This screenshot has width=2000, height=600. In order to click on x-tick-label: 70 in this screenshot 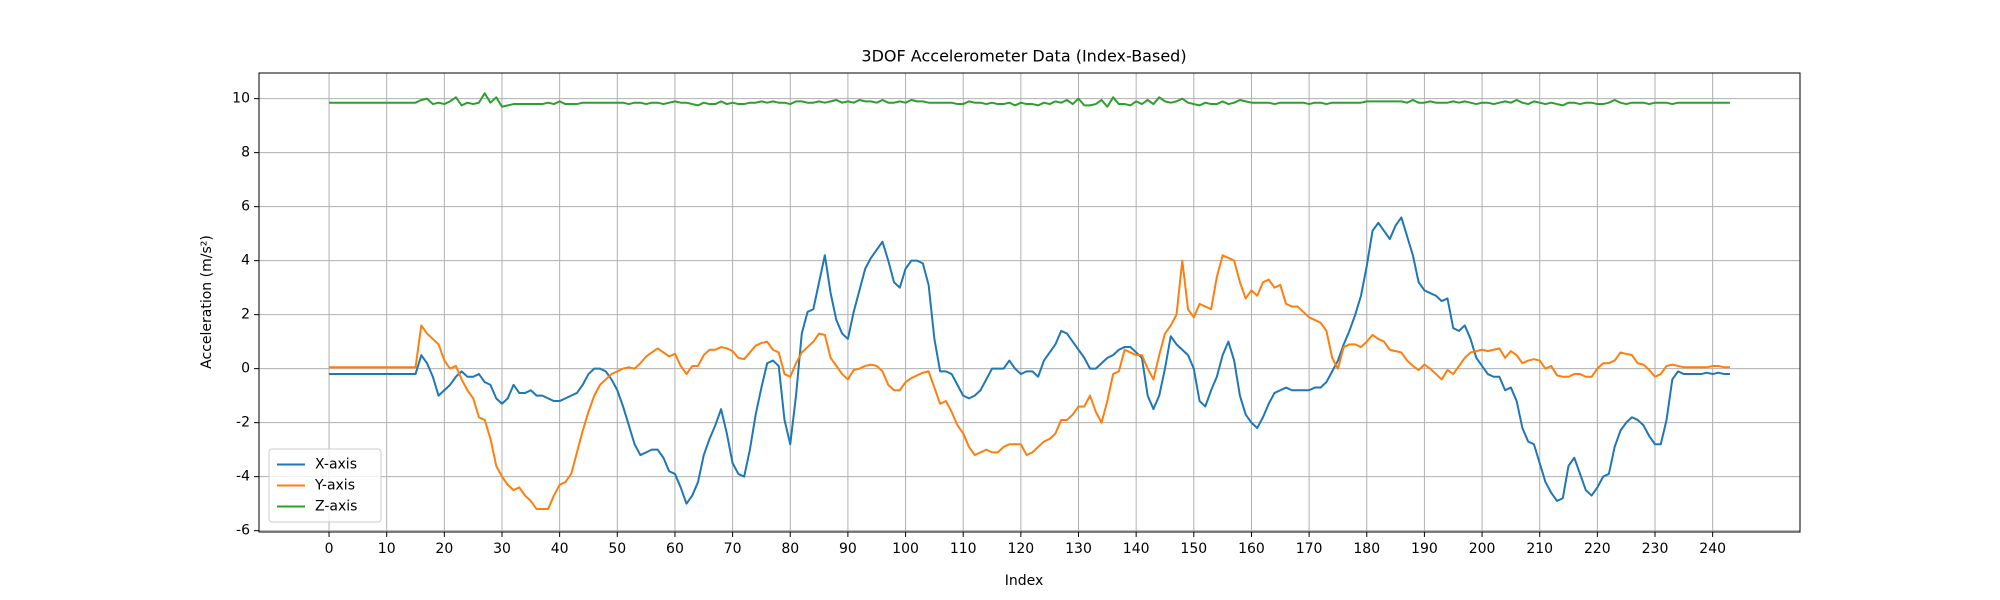, I will do `click(733, 549)`.